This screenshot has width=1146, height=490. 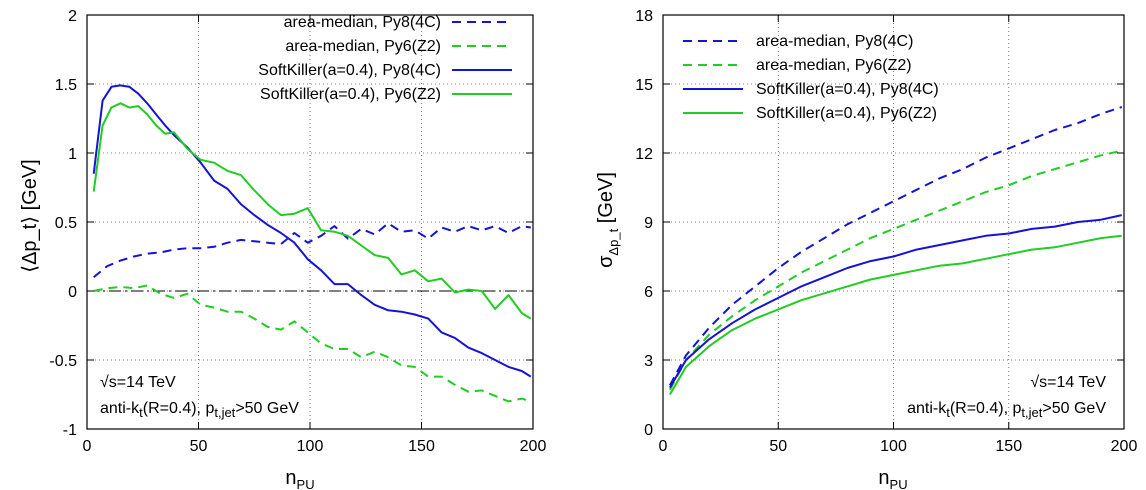 What do you see at coordinates (30, 215) in the screenshot?
I see `left-y-axis-label: ⟨Δp_t⟩ [GeV]` at bounding box center [30, 215].